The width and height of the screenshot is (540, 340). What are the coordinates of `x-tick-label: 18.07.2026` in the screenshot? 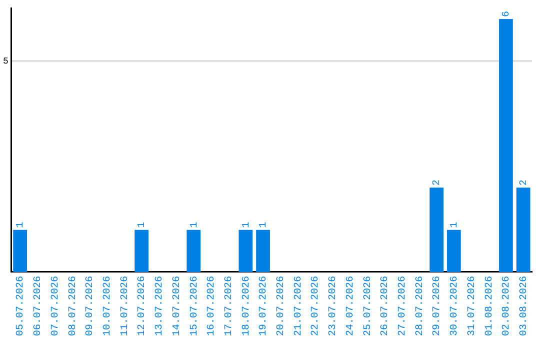 It's located at (246, 306).